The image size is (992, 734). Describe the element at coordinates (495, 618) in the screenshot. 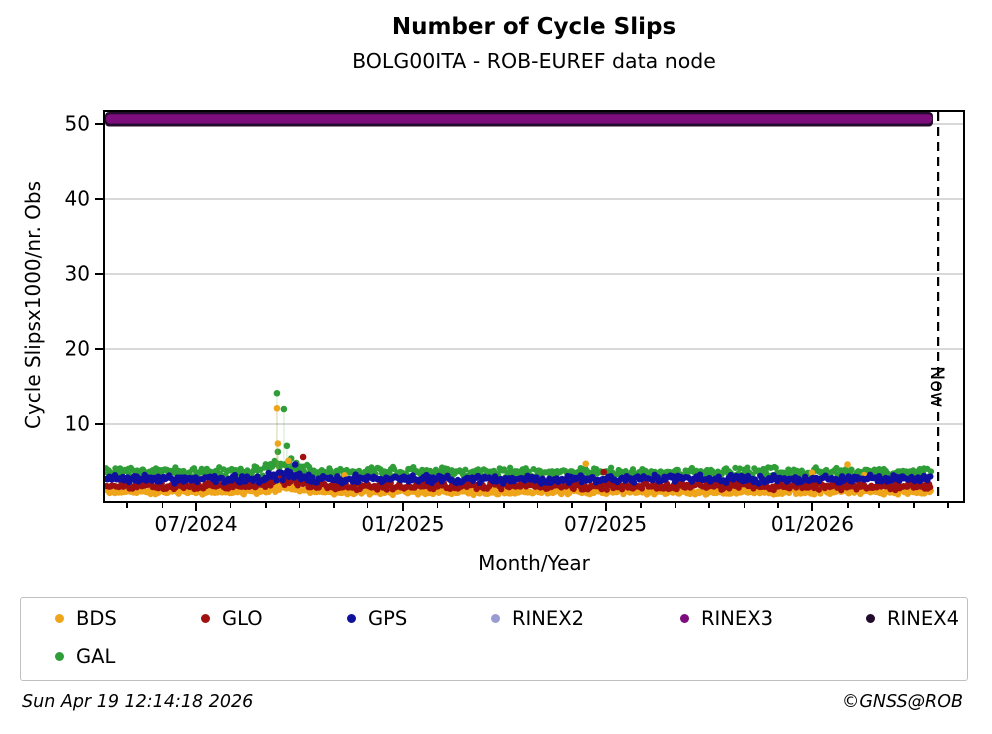

I see `legend-dot-rinex2-icon` at that location.